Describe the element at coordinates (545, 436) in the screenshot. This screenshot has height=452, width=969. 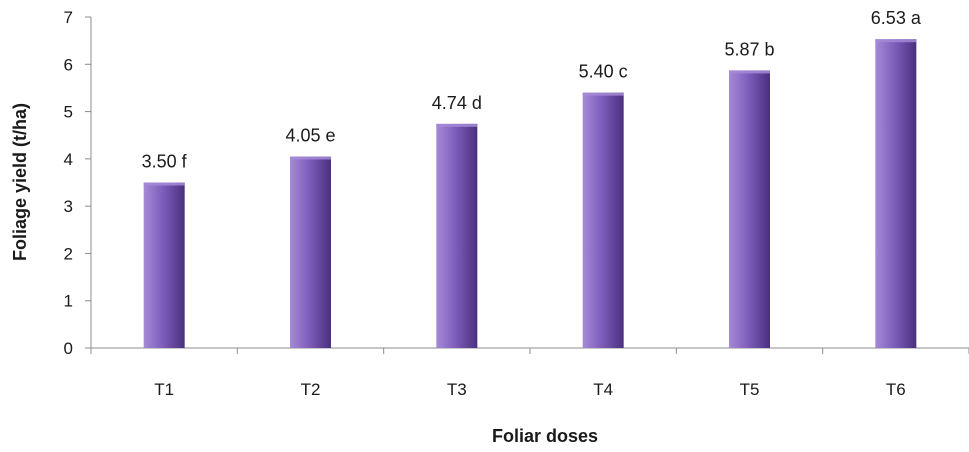
I see `x-axis-title: Foliar doses` at that location.